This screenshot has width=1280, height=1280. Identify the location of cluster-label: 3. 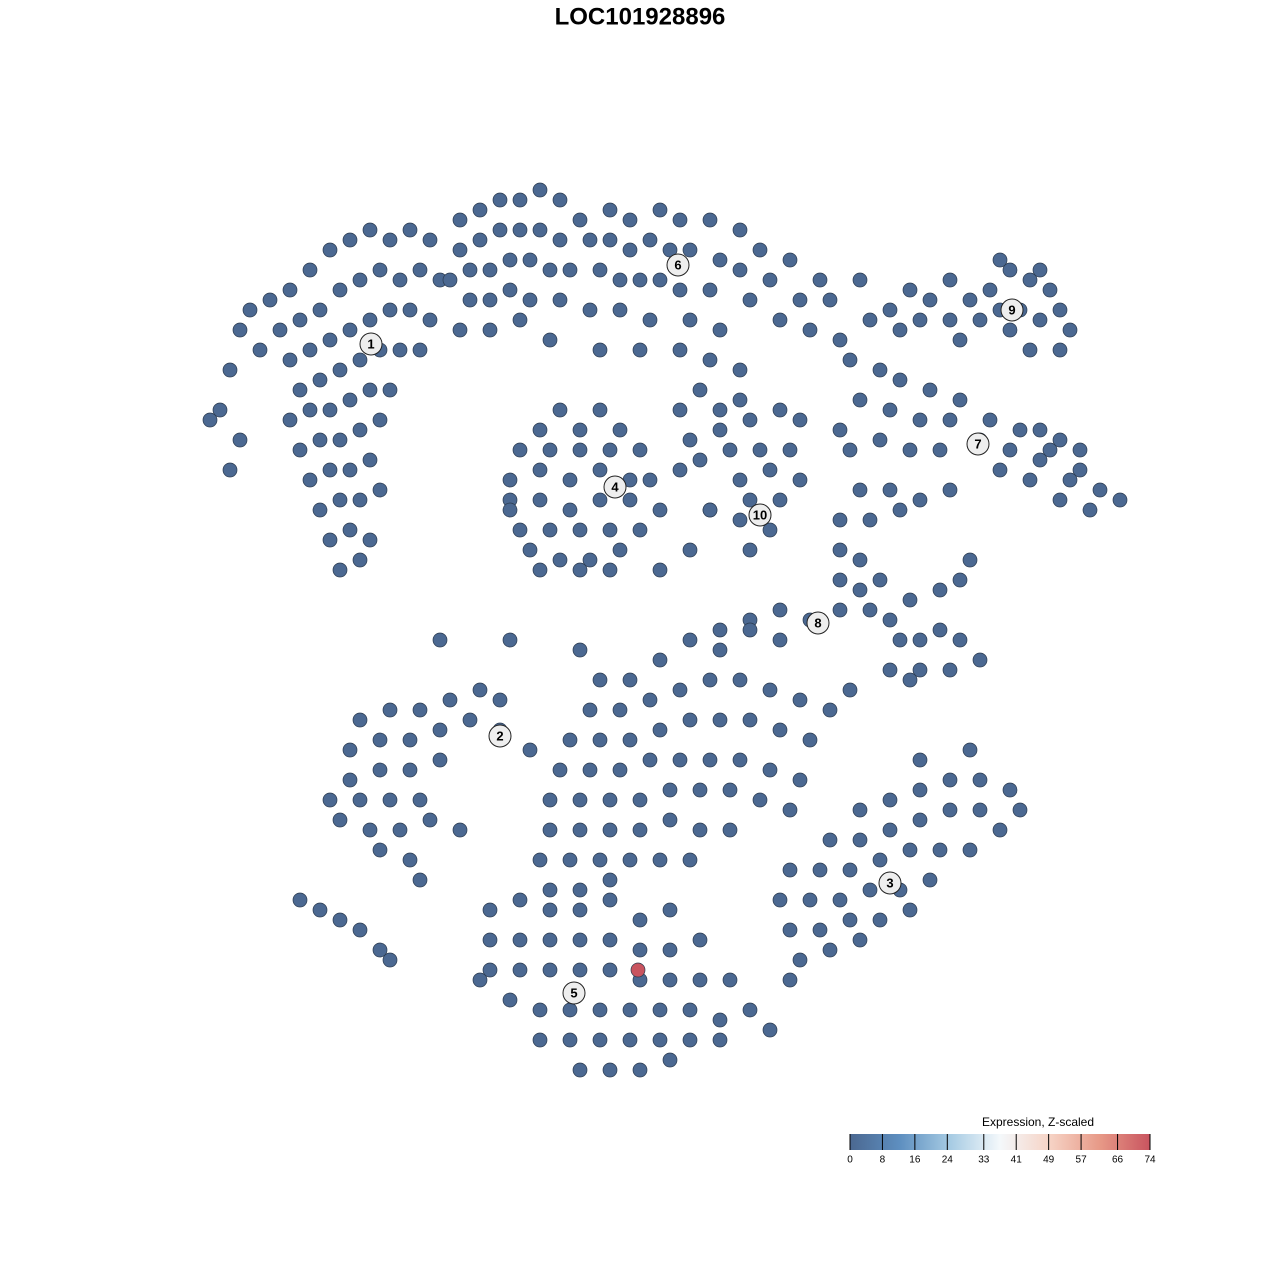
(889, 882).